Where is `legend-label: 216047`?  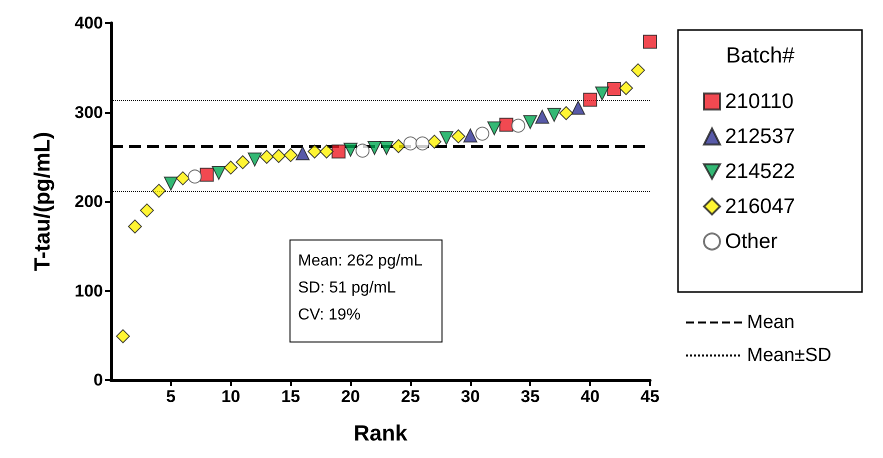
legend-label: 216047 is located at coordinates (760, 206).